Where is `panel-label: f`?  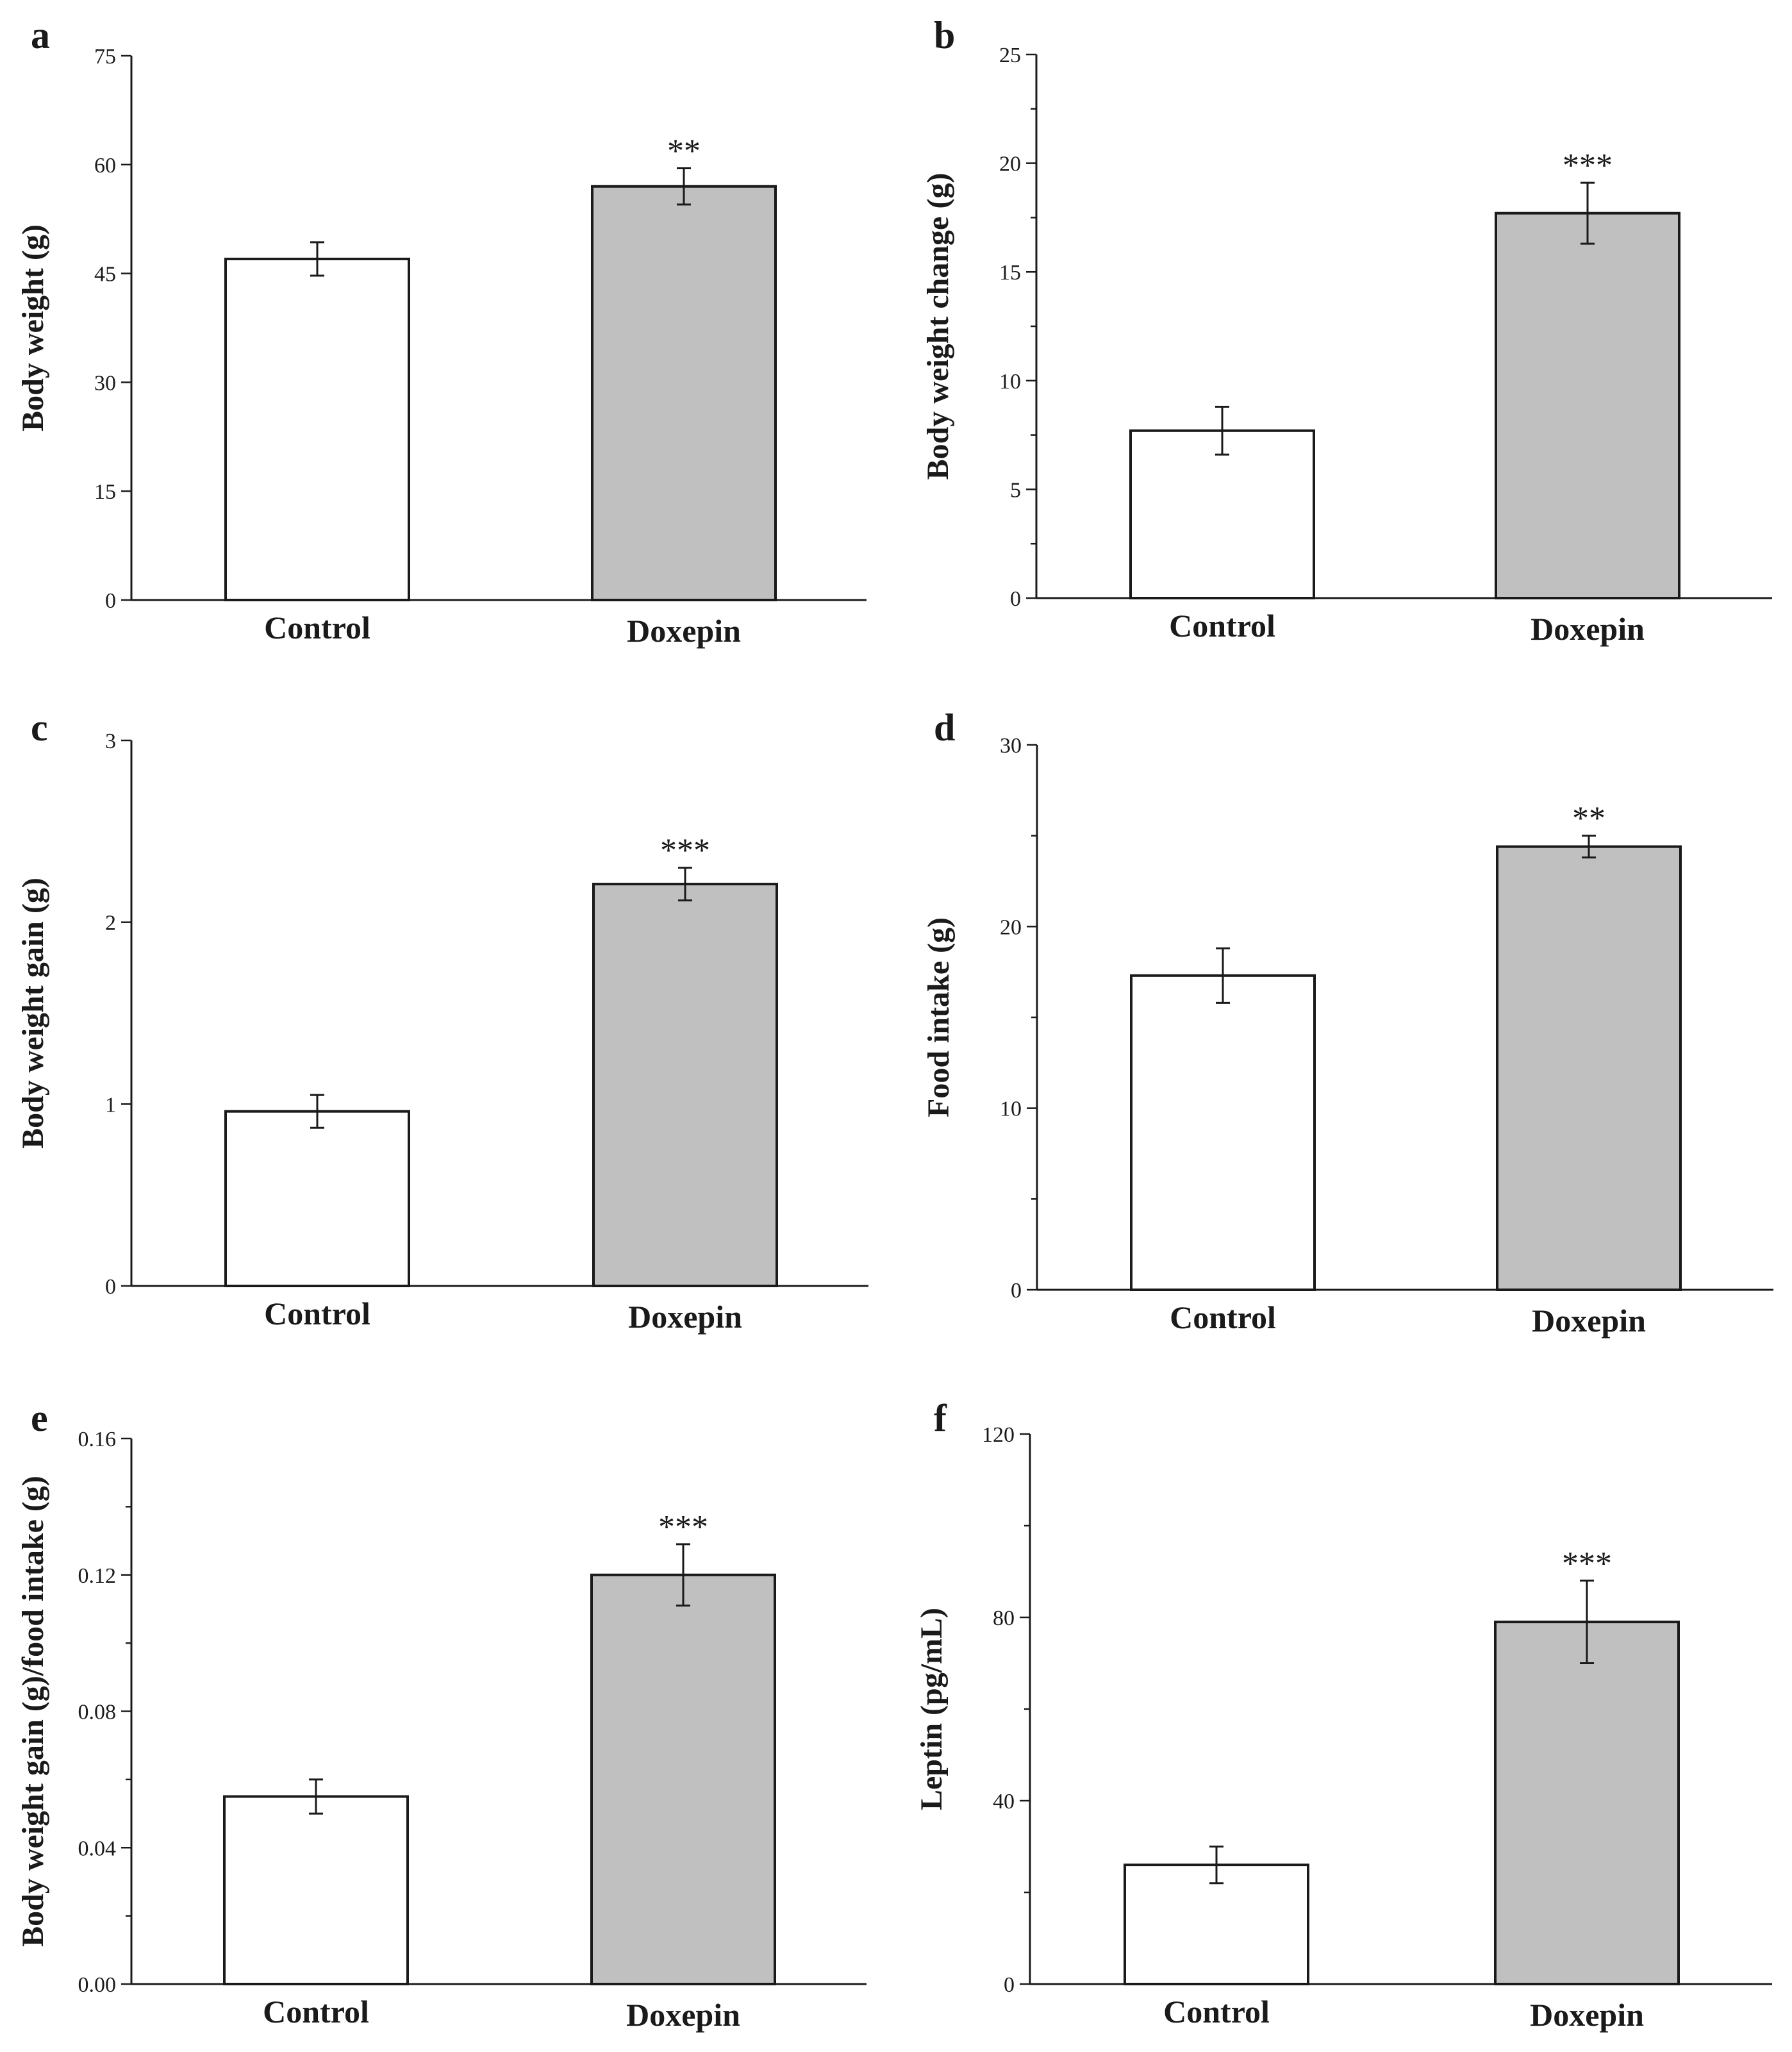 panel-label: f is located at coordinates (940, 1418).